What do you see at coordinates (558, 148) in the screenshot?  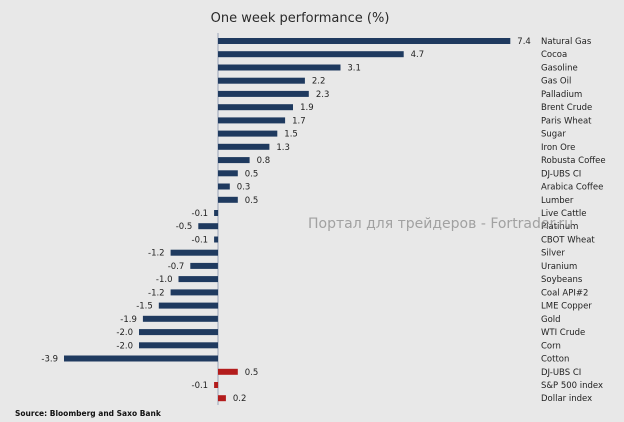 I see `category-label: Iron Ore` at bounding box center [558, 148].